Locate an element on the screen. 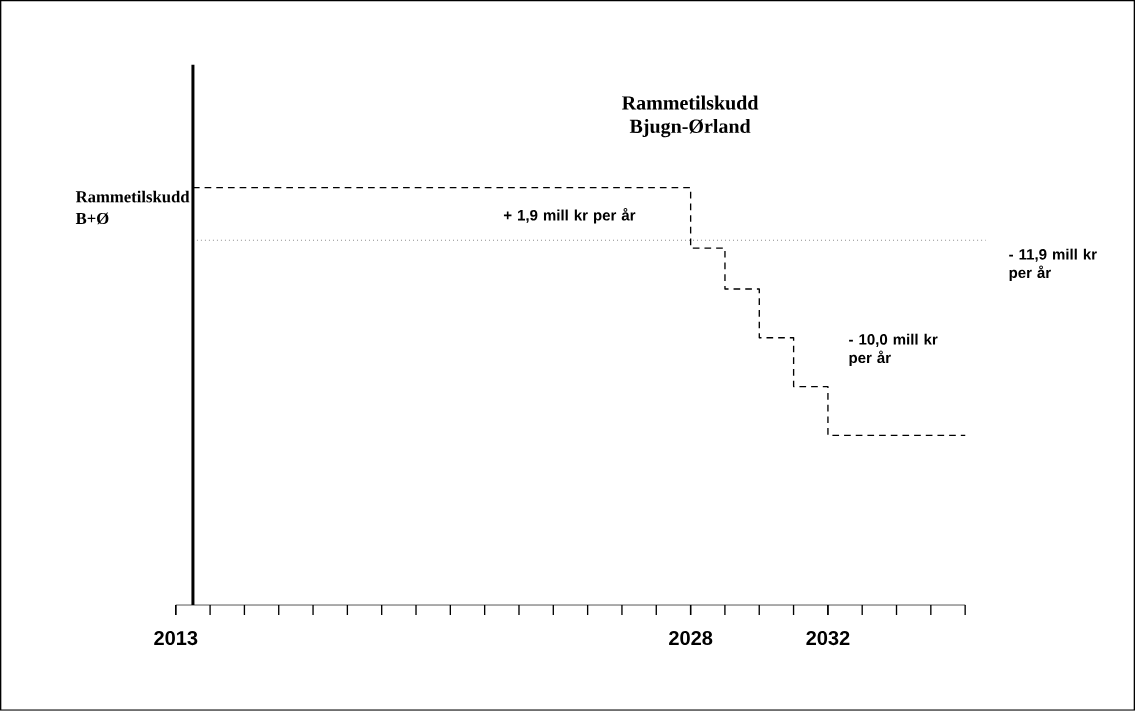  x-tick-label: 2013 is located at coordinates (176, 638).